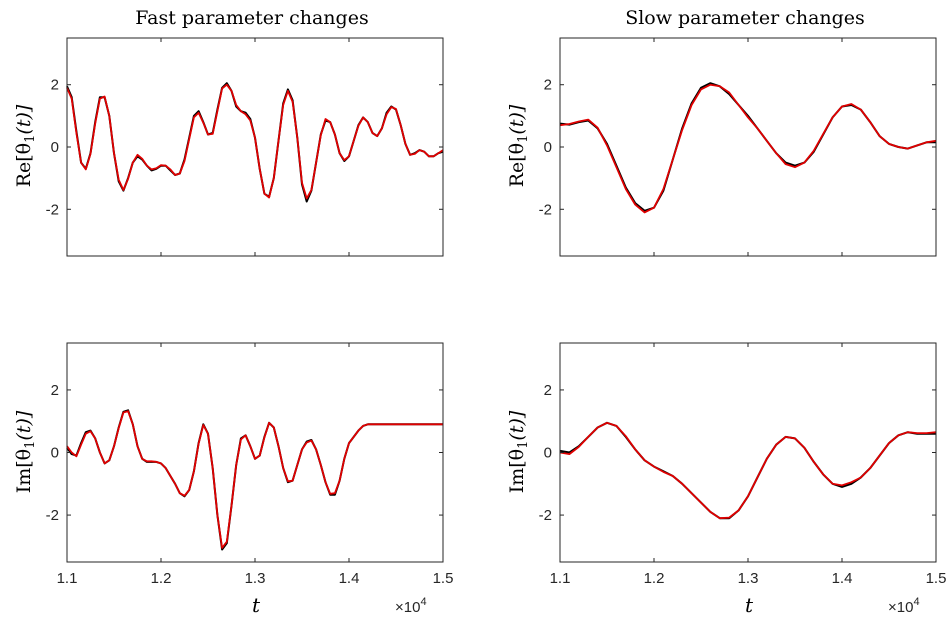 The image size is (951, 621). What do you see at coordinates (25, 145) in the screenshot?
I see `ylabel-fast-re: Re[θ1(t)]` at bounding box center [25, 145].